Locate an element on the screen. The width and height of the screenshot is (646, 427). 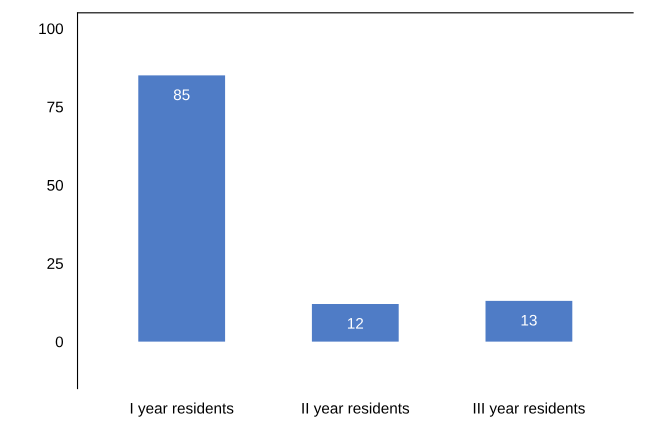
data-label: 12 is located at coordinates (356, 323).